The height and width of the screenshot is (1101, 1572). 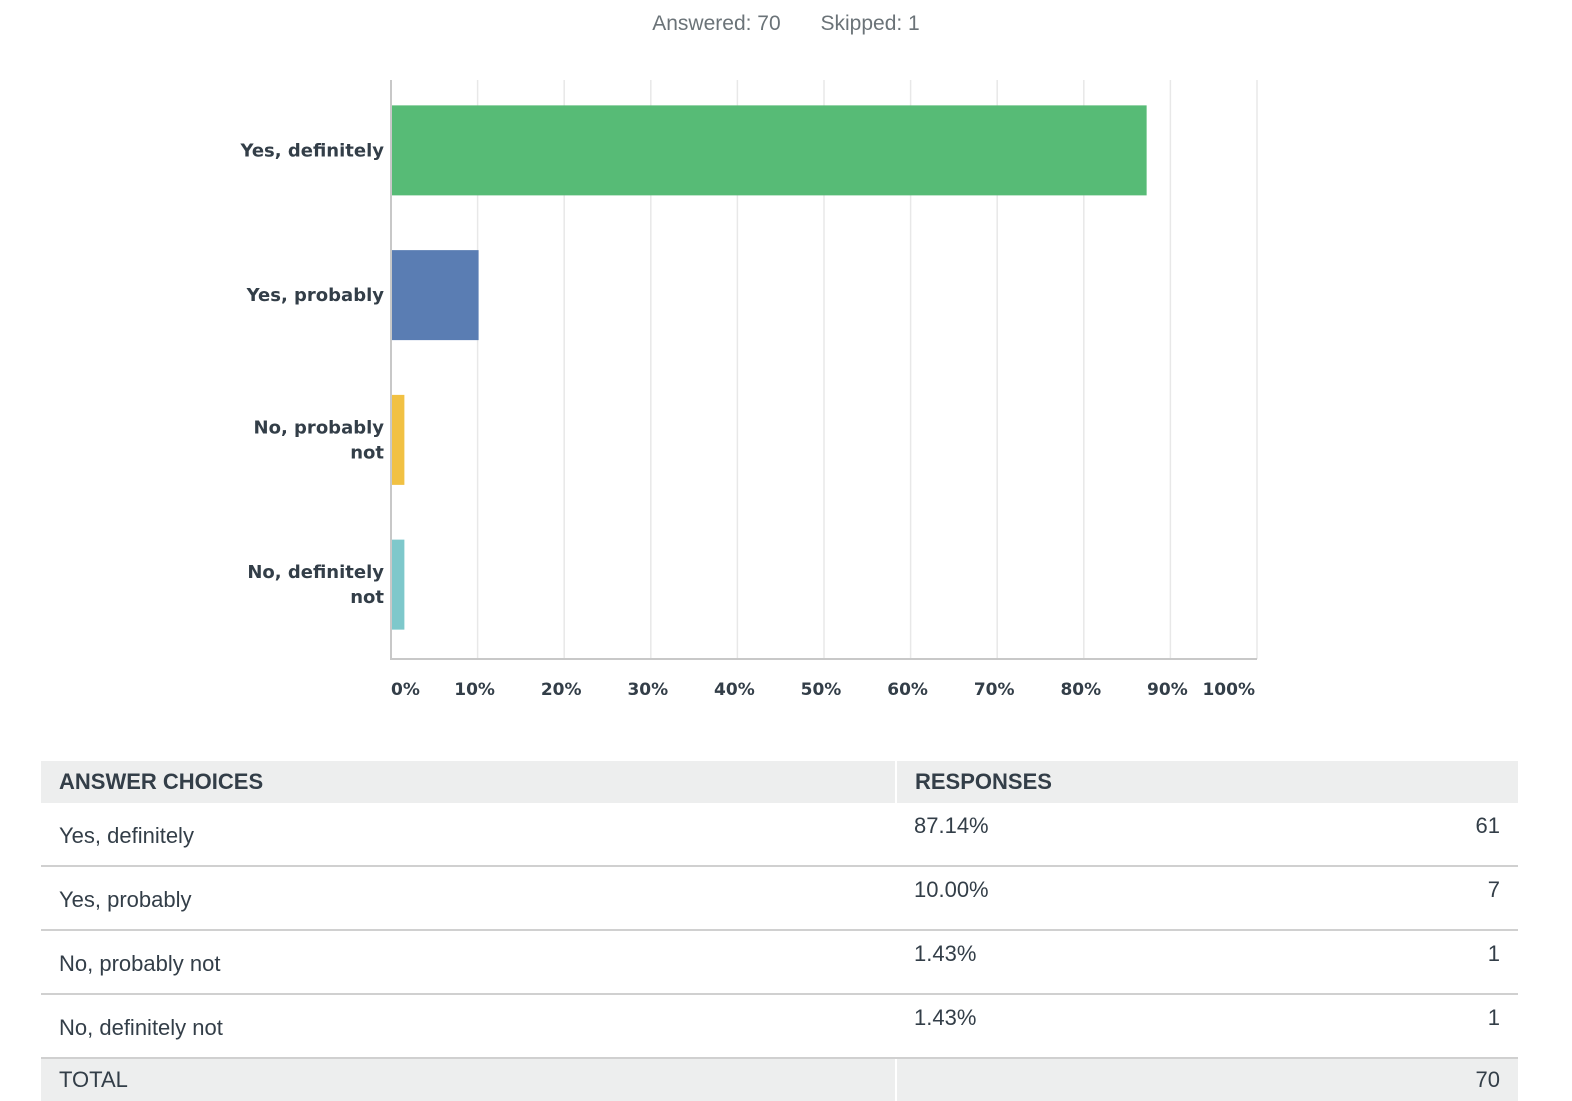 I want to click on table-row: No, probably not 1.43% 1, so click(x=779, y=962).